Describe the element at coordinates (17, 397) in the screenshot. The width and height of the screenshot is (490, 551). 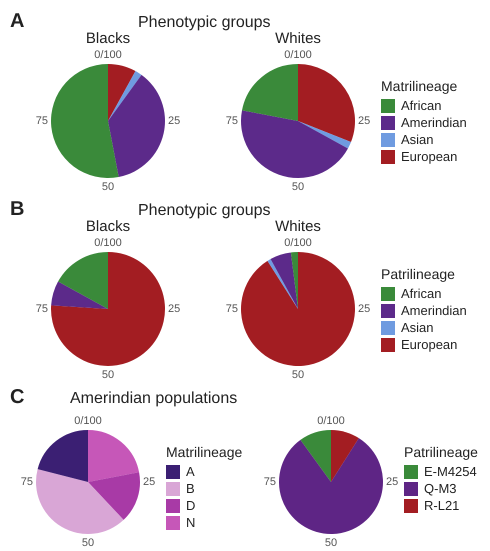
I see `text: C` at that location.